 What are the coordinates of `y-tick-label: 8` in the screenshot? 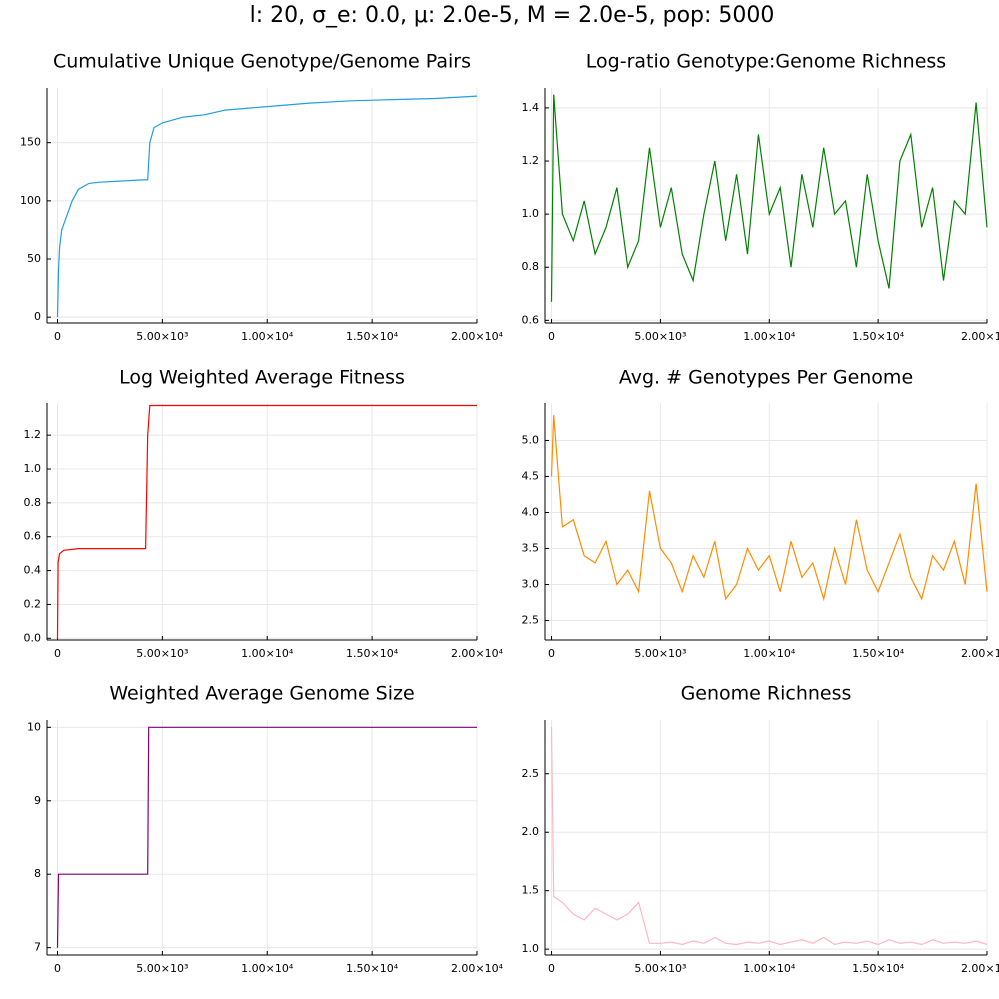 It's located at (37, 873).